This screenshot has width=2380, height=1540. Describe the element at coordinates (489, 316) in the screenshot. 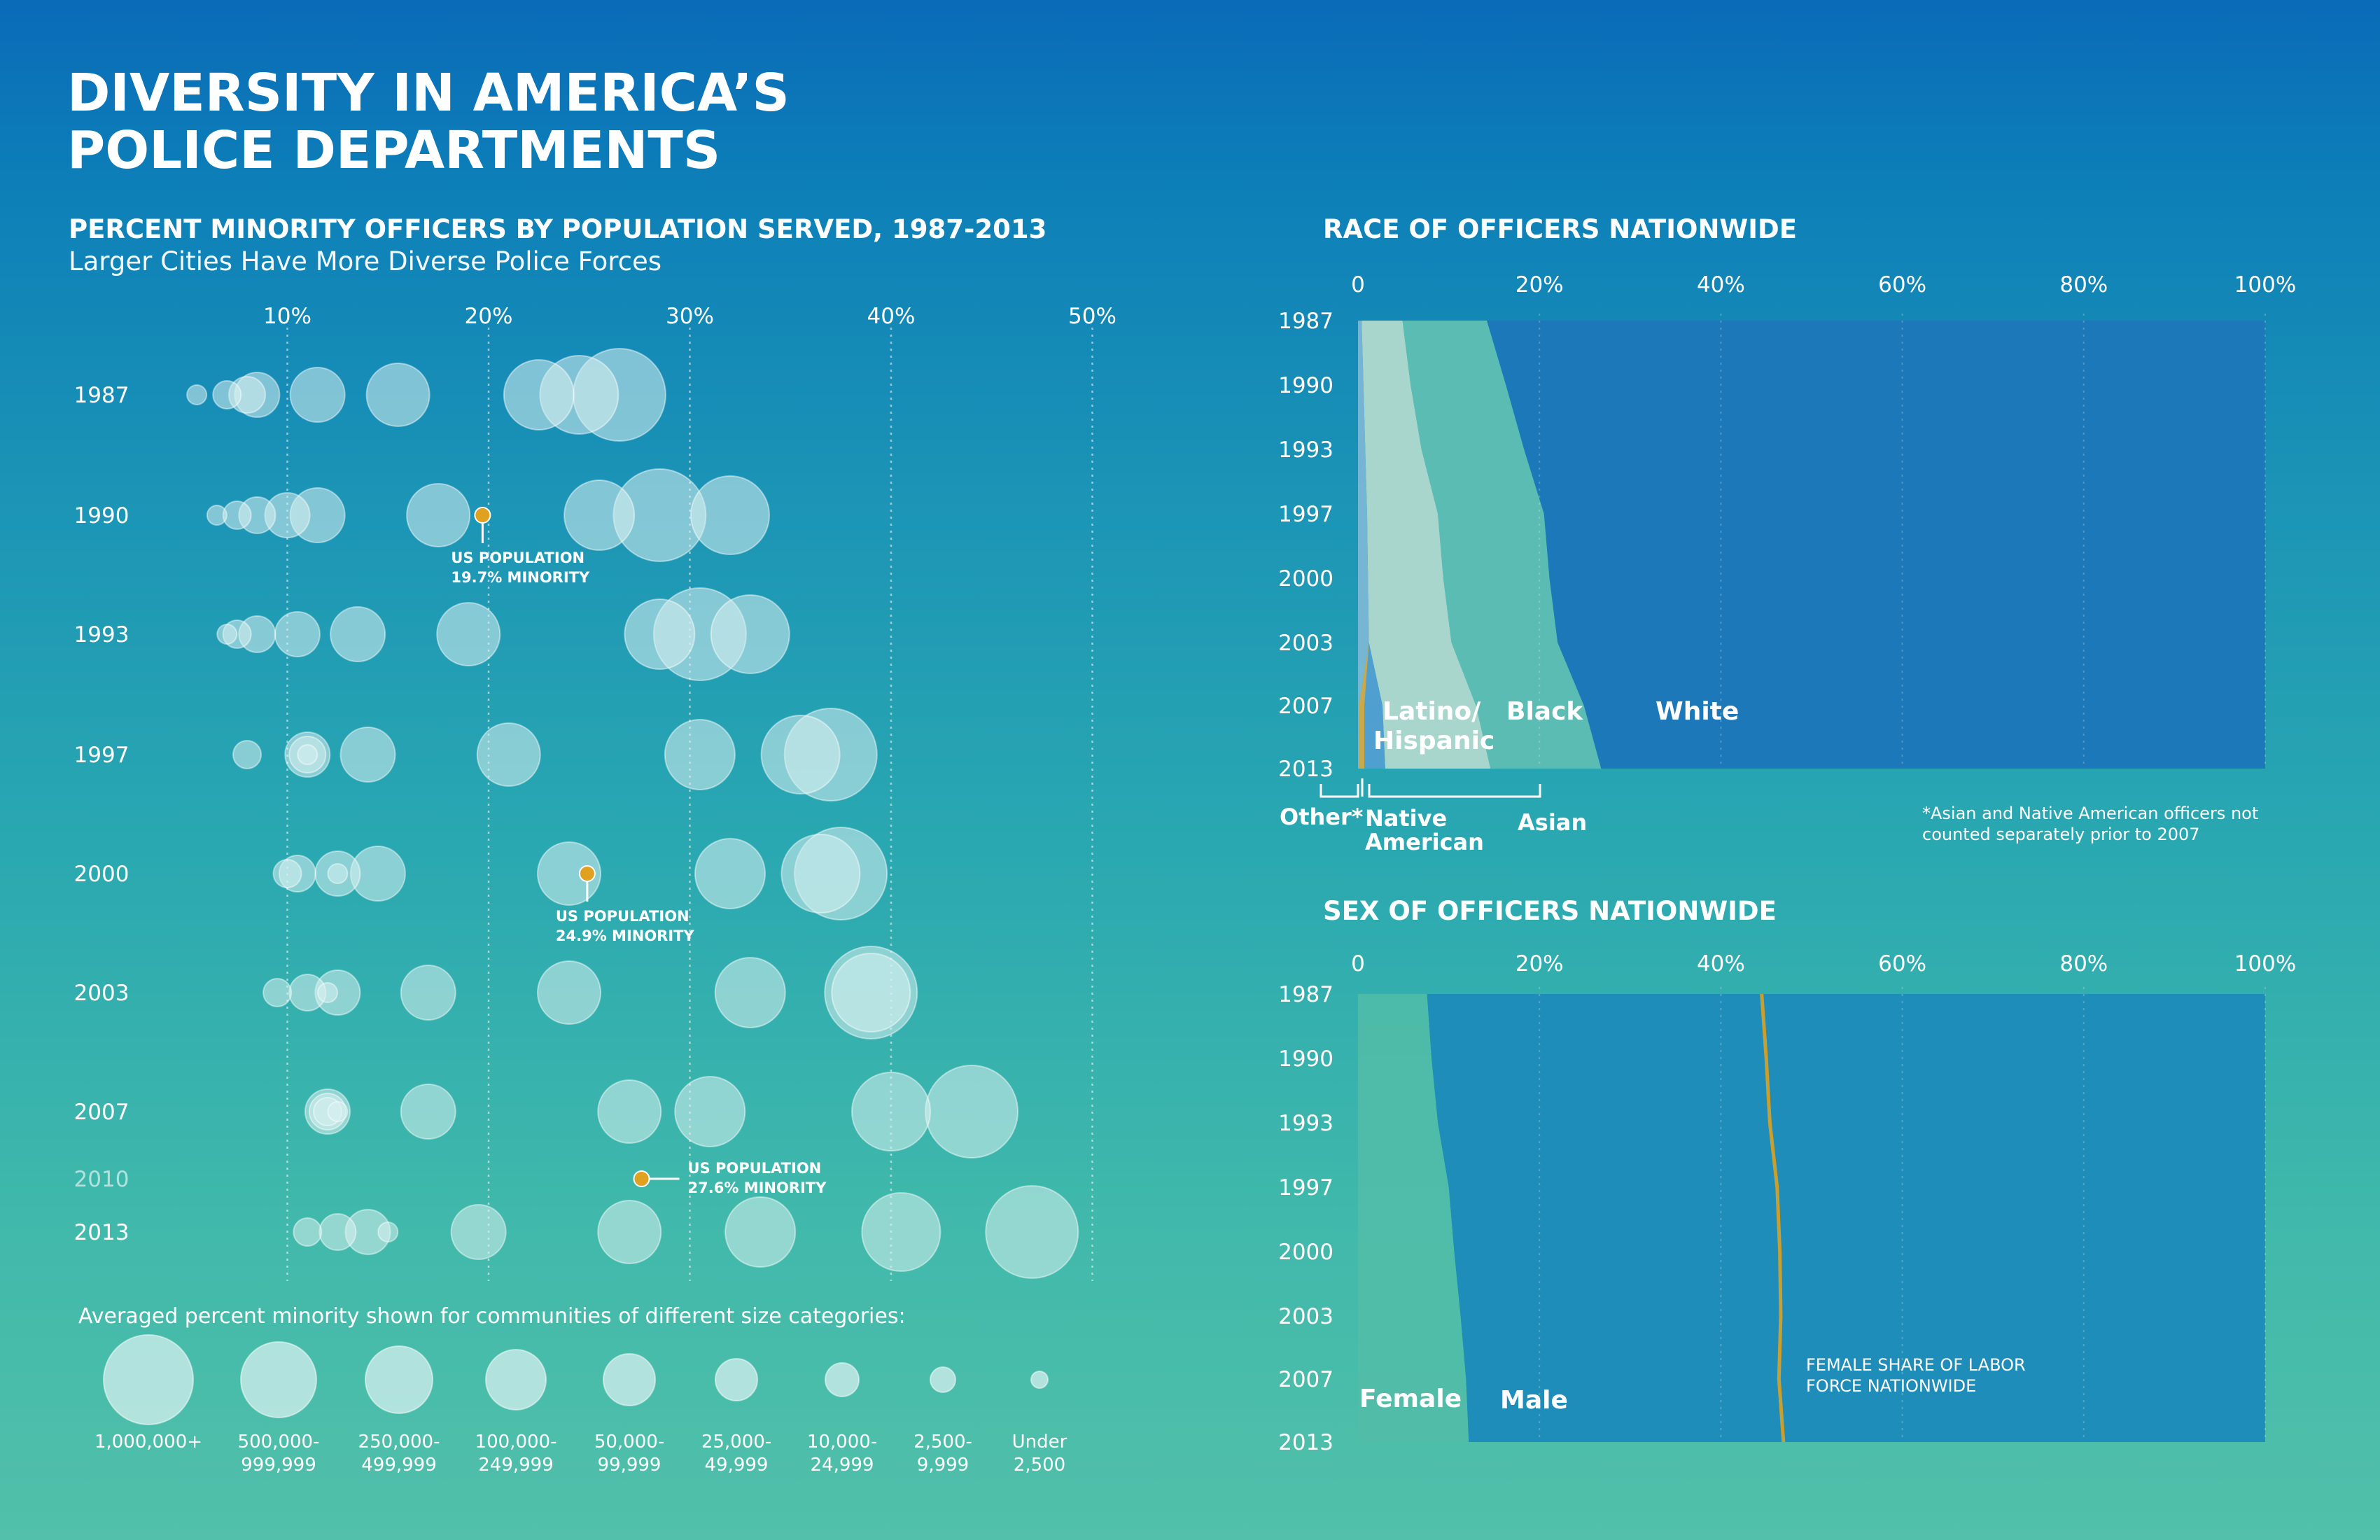

I see `bubble-x-tick-label: 20%` at that location.